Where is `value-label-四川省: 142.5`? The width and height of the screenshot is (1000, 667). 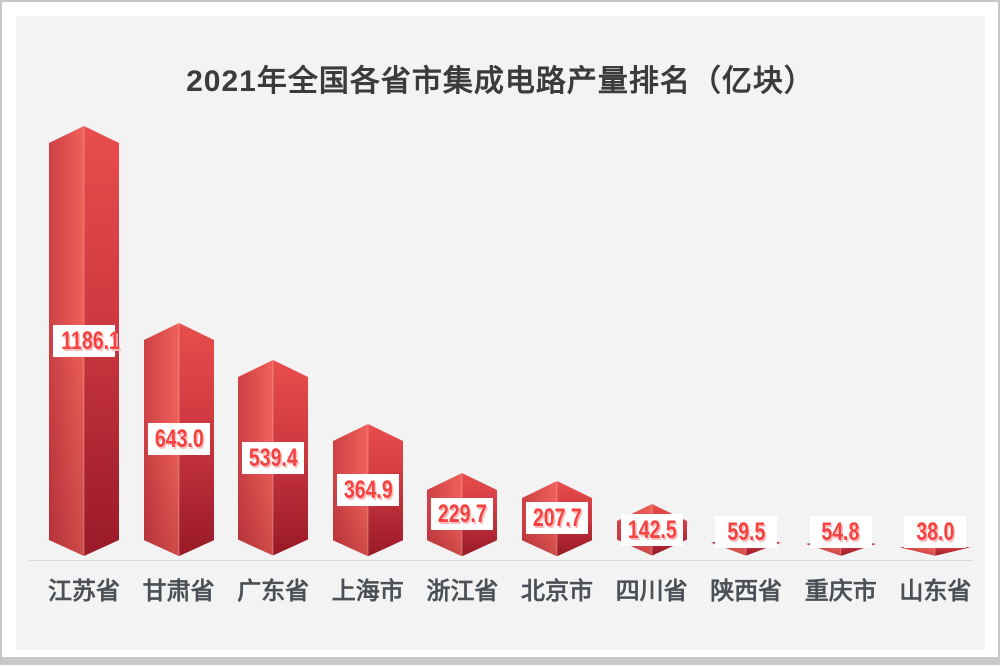 value-label-四川省: 142.5 is located at coordinates (651, 530).